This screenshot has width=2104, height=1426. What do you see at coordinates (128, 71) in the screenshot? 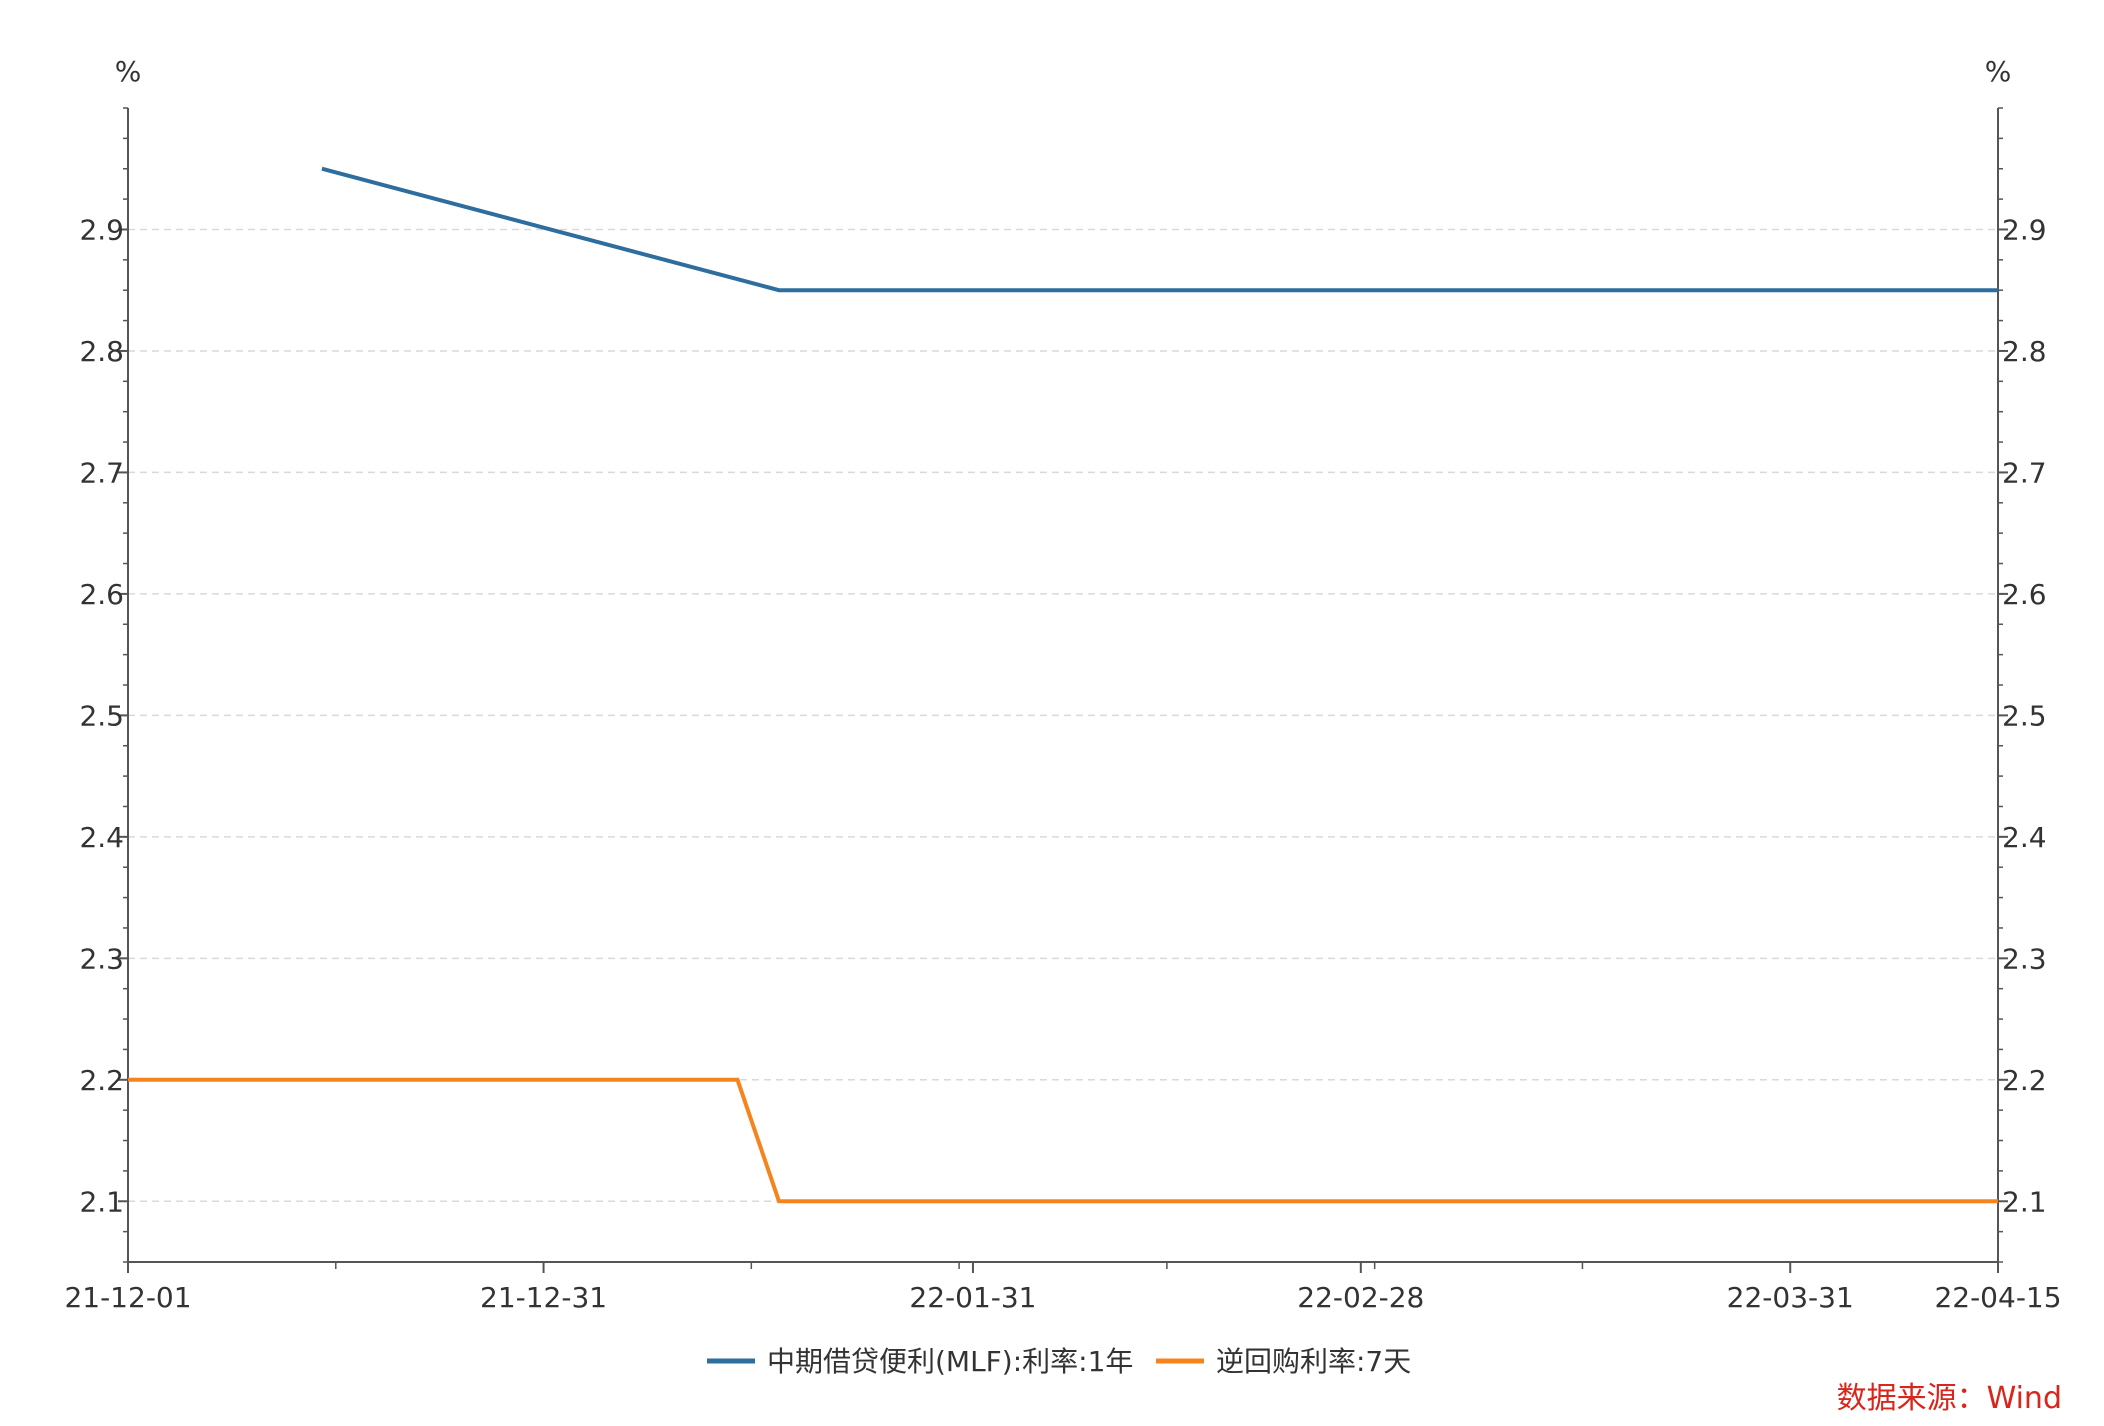
I see `left-y-unit-label: %` at bounding box center [128, 71].